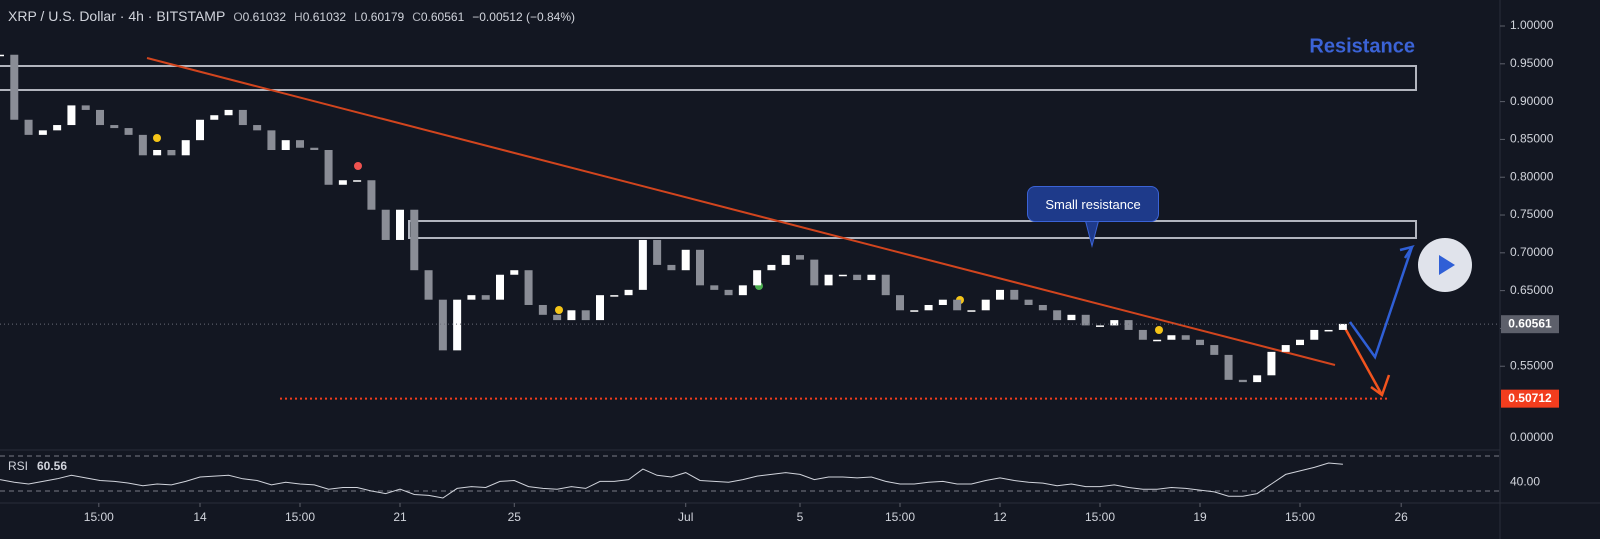 Image resolution: width=1600 pixels, height=539 pixels. I want to click on ohlc-item: L0.60179, so click(379, 16).